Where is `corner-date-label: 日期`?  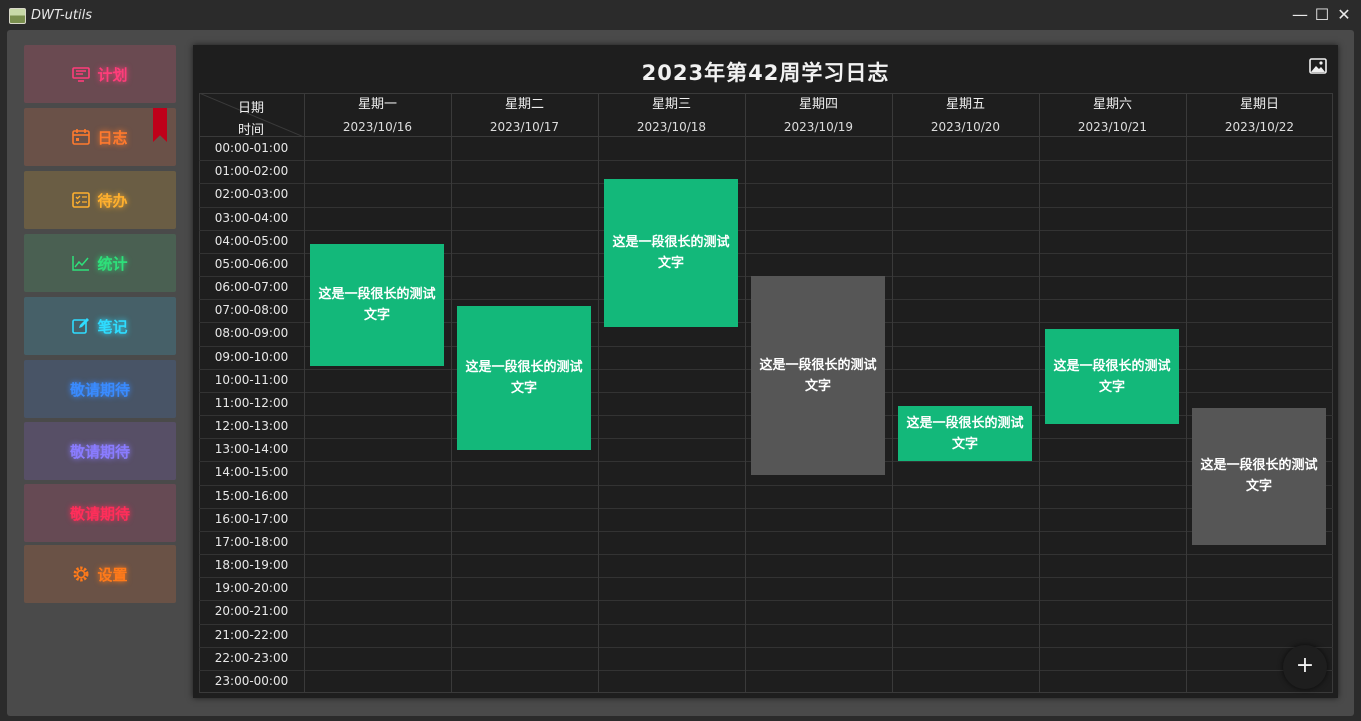
corner-date-label: 日期 is located at coordinates (251, 108).